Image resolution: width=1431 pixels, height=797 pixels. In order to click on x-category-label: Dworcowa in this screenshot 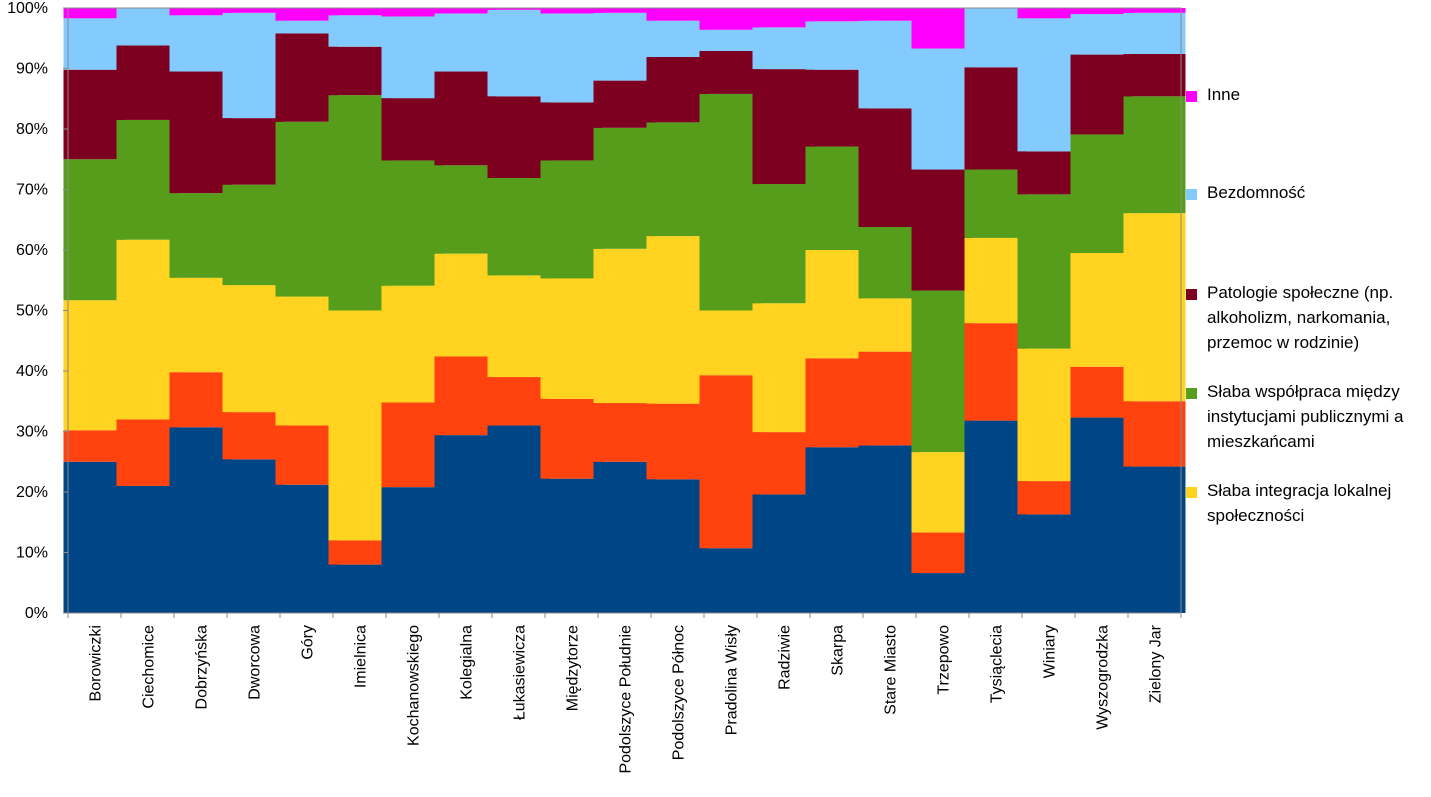, I will do `click(255, 662)`.